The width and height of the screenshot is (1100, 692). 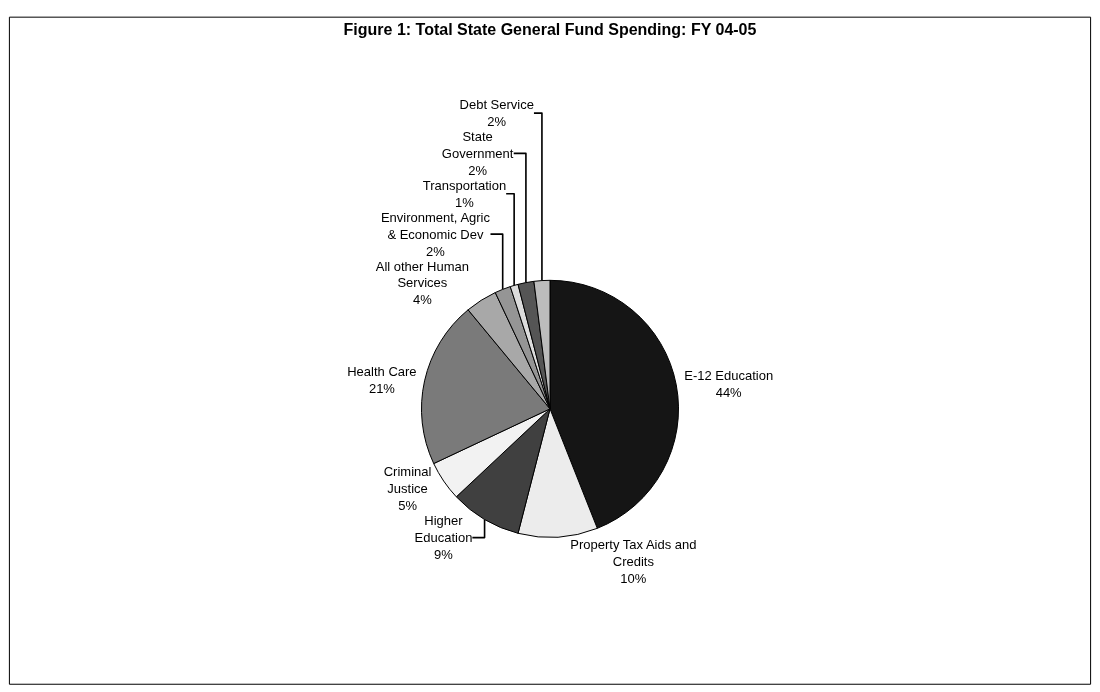 What do you see at coordinates (382, 372) in the screenshot?
I see `slice-label: Health Care` at bounding box center [382, 372].